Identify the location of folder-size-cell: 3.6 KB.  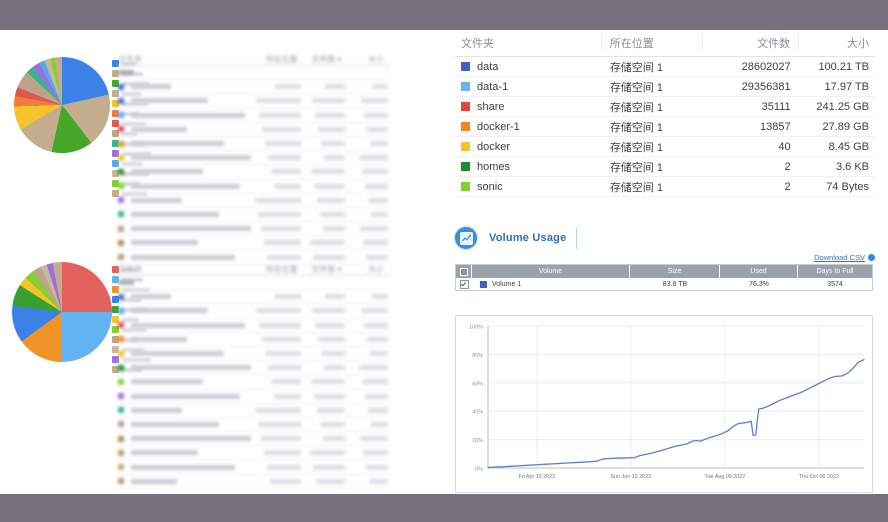
(852, 166).